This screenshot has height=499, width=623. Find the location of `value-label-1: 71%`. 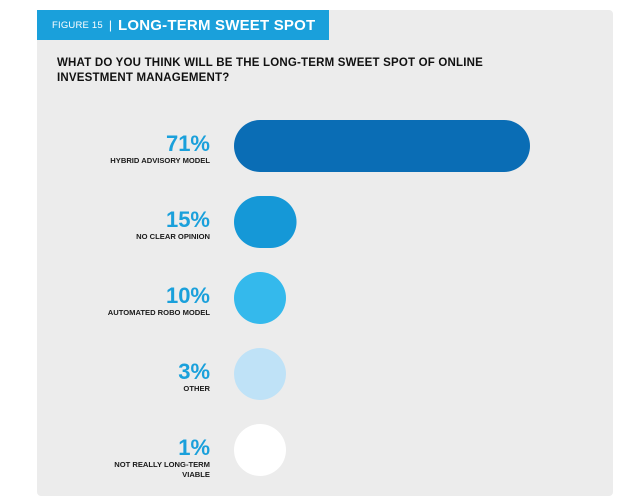

value-label-1: 71% is located at coordinates (188, 143).